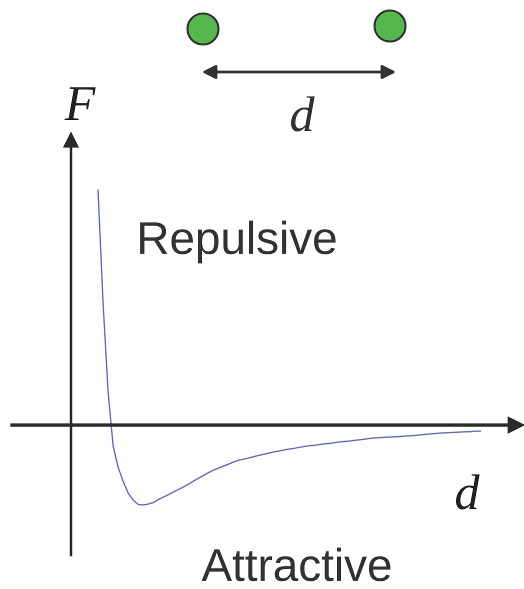 This screenshot has height=589, width=524. Describe the element at coordinates (296, 565) in the screenshot. I see `text: Attractive` at that location.